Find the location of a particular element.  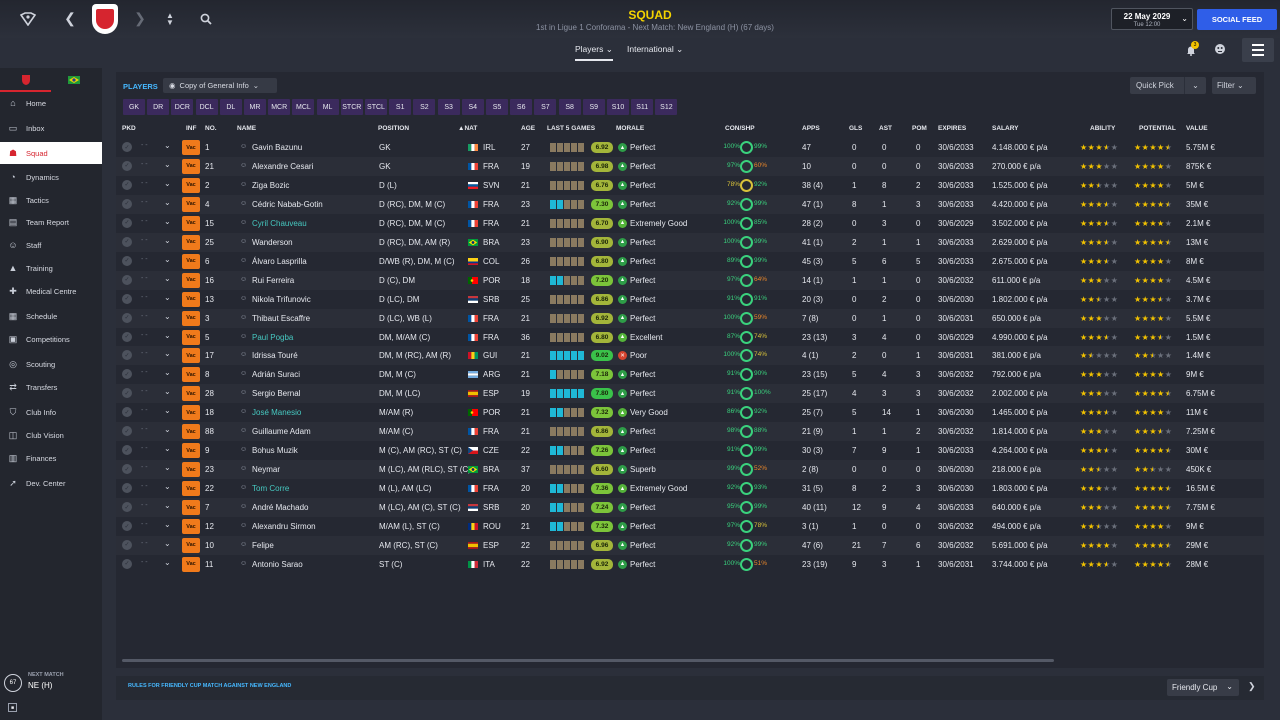

col-apps: APPS is located at coordinates (811, 128).